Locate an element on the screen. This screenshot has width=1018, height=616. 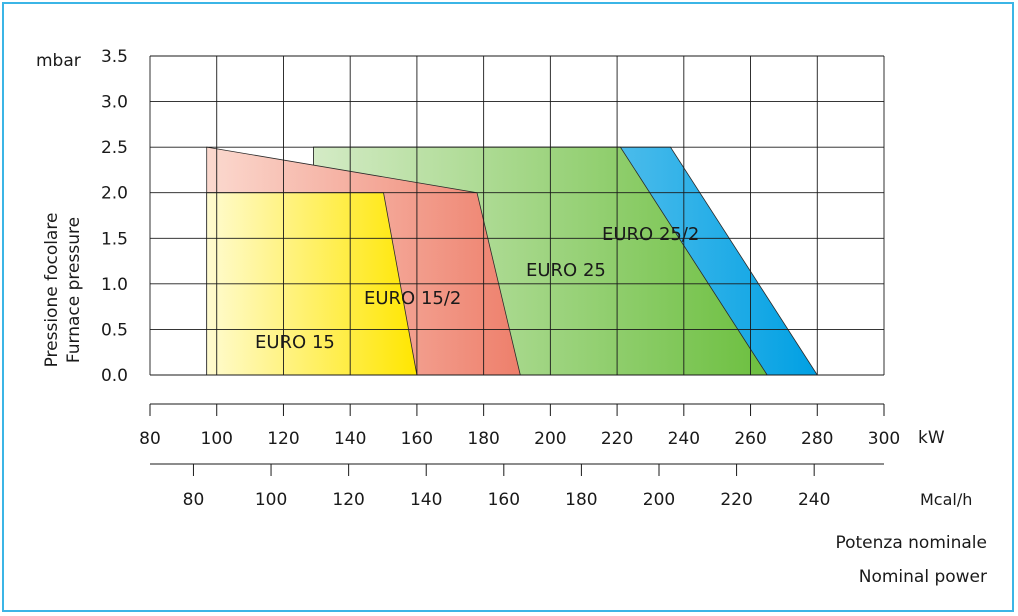
series-label-euro-25-2: EURO 25/2 is located at coordinates (650, 234).